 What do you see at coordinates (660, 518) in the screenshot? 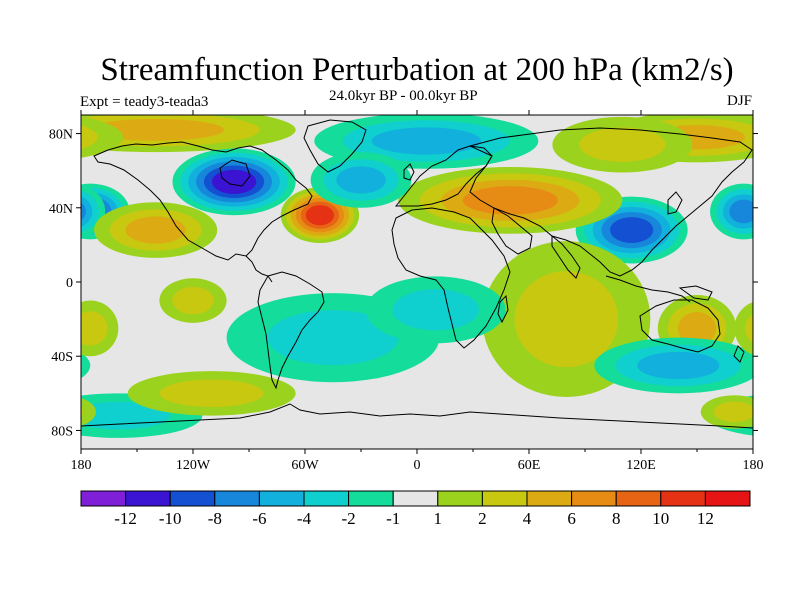
I see `colorbar-label: 10` at bounding box center [660, 518].